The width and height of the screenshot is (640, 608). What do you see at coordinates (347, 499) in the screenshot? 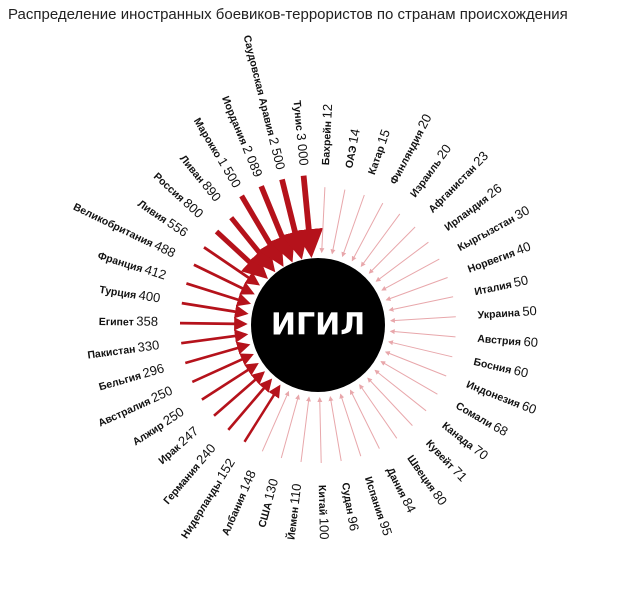
I see `country-name: Судан` at bounding box center [347, 499].